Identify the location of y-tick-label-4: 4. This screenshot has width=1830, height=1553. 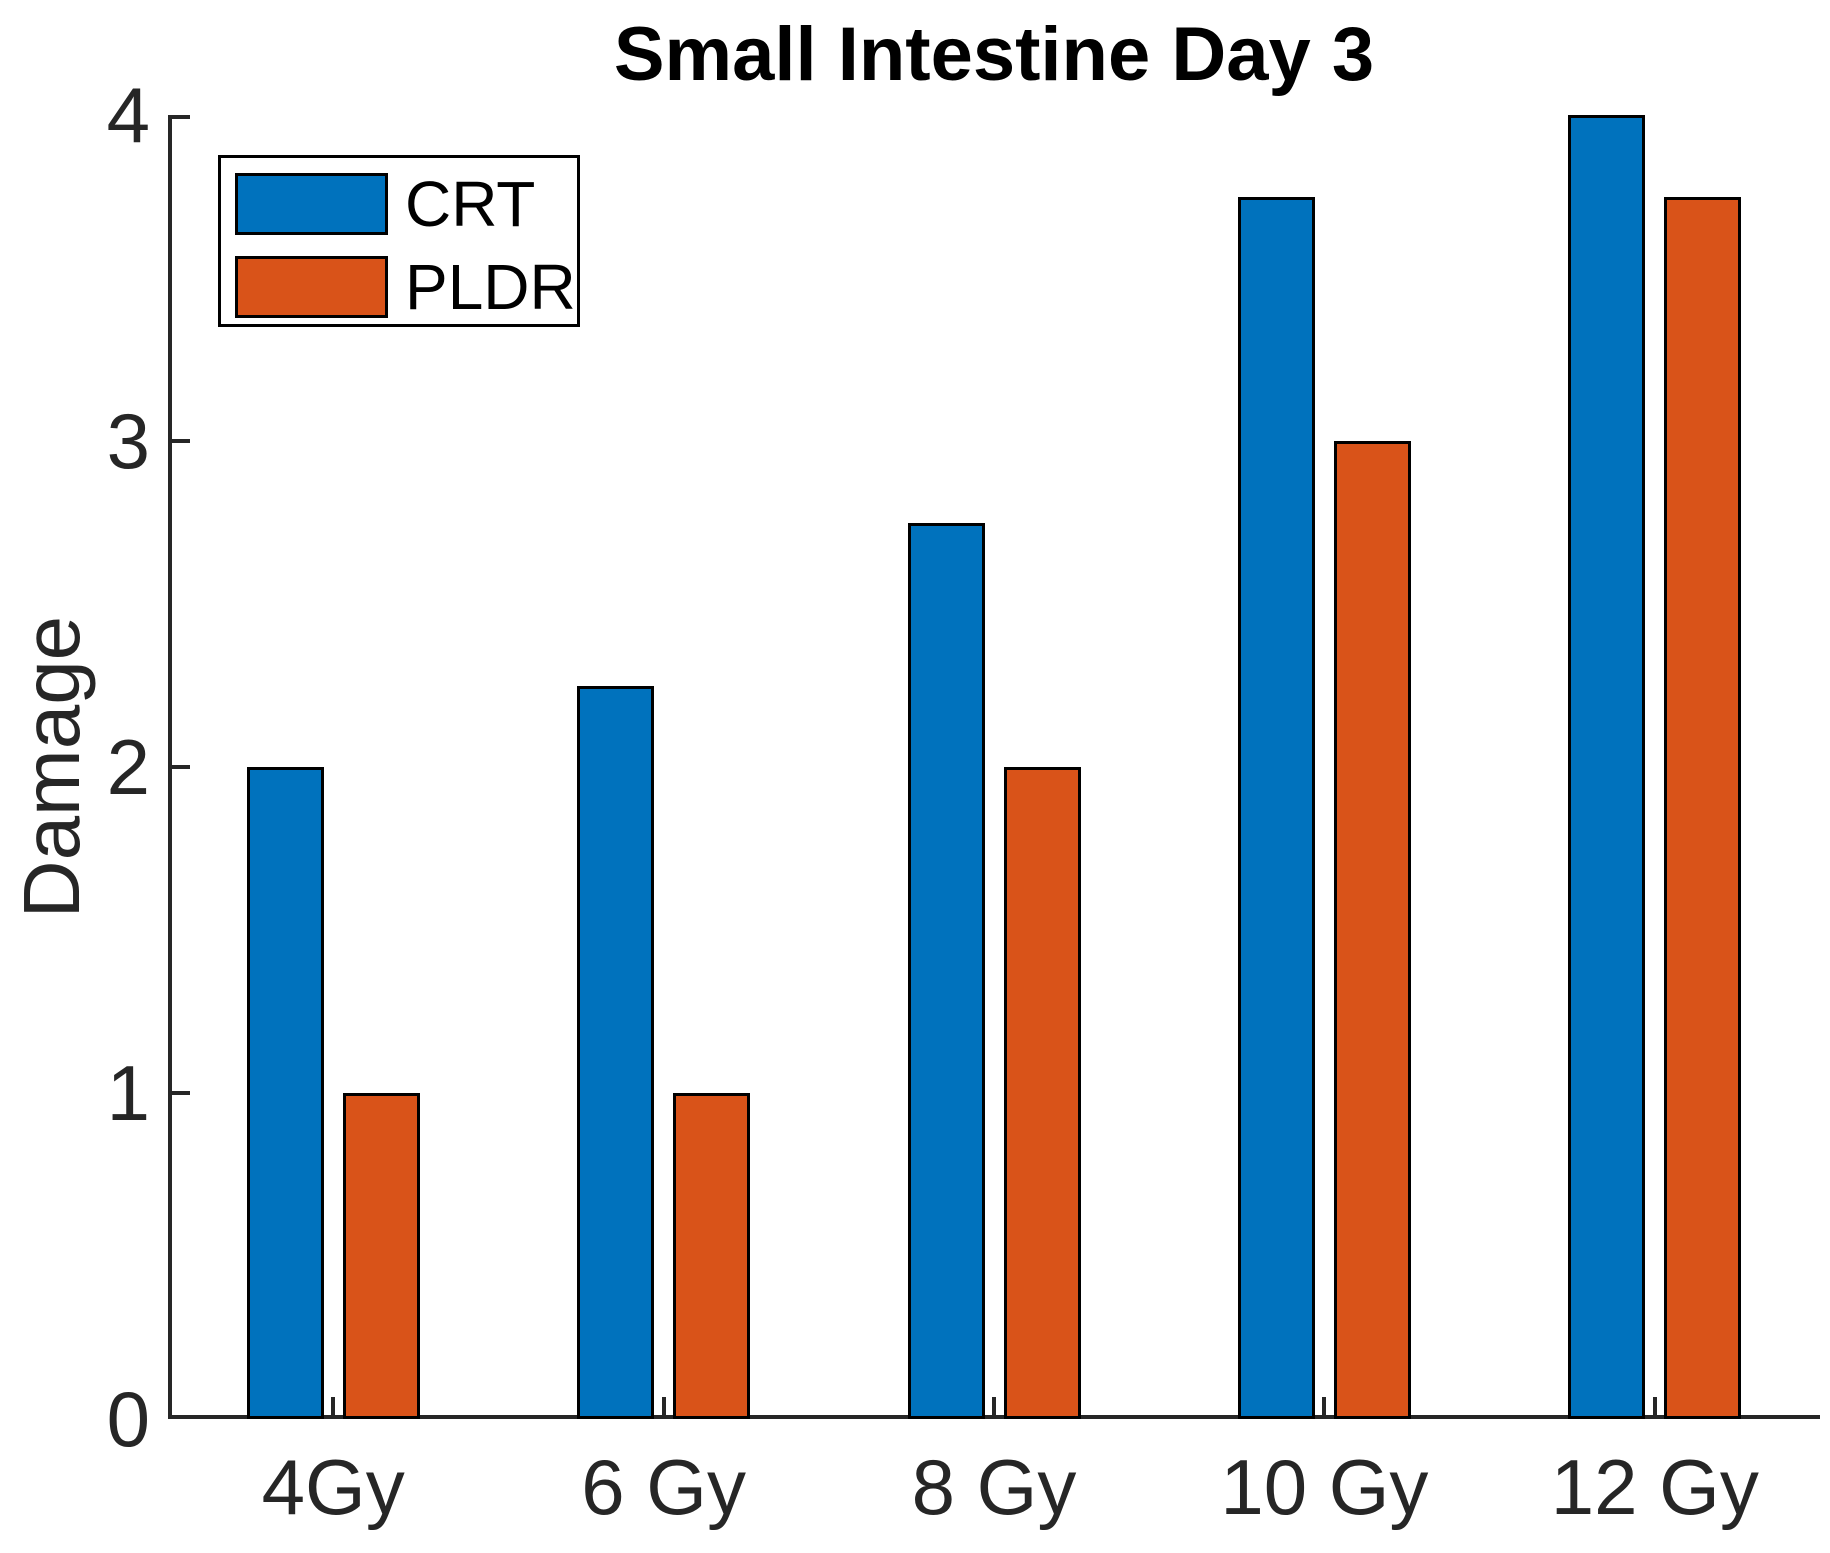
(128, 115).